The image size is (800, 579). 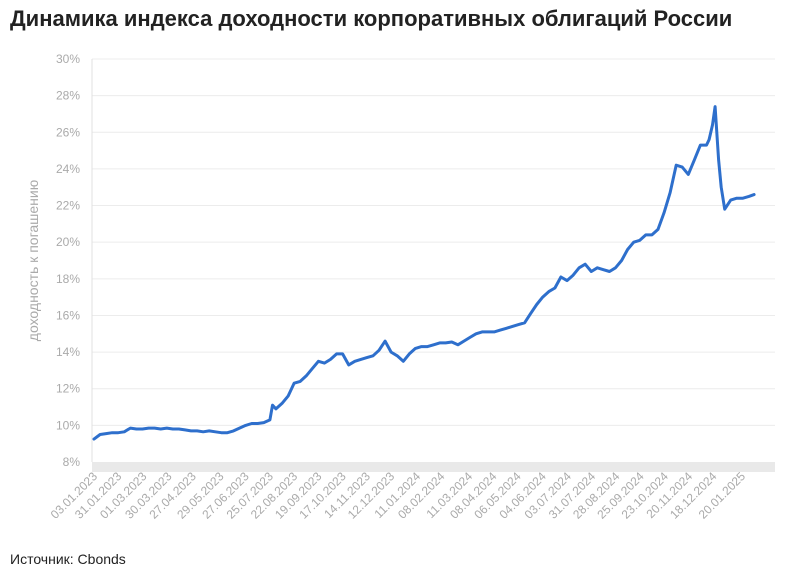 I want to click on y-tick-label: 16%, so click(x=68, y=315).